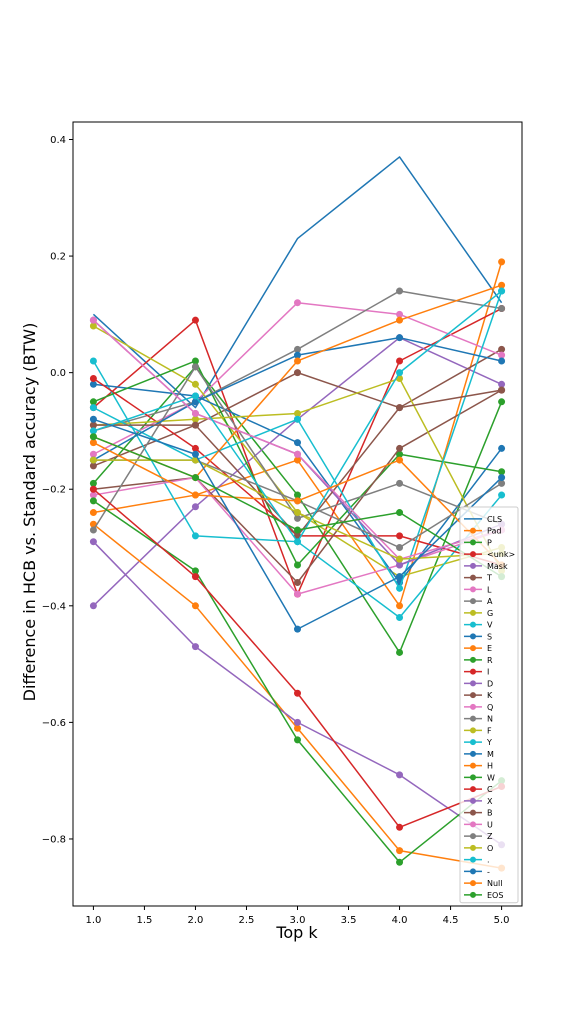 The height and width of the screenshot is (1017, 581). I want to click on x-axis-ticks: 1.0 1.5 2.0 2.5 3.0 3.5 4.0 4.5 5.0, so click(297, 916).